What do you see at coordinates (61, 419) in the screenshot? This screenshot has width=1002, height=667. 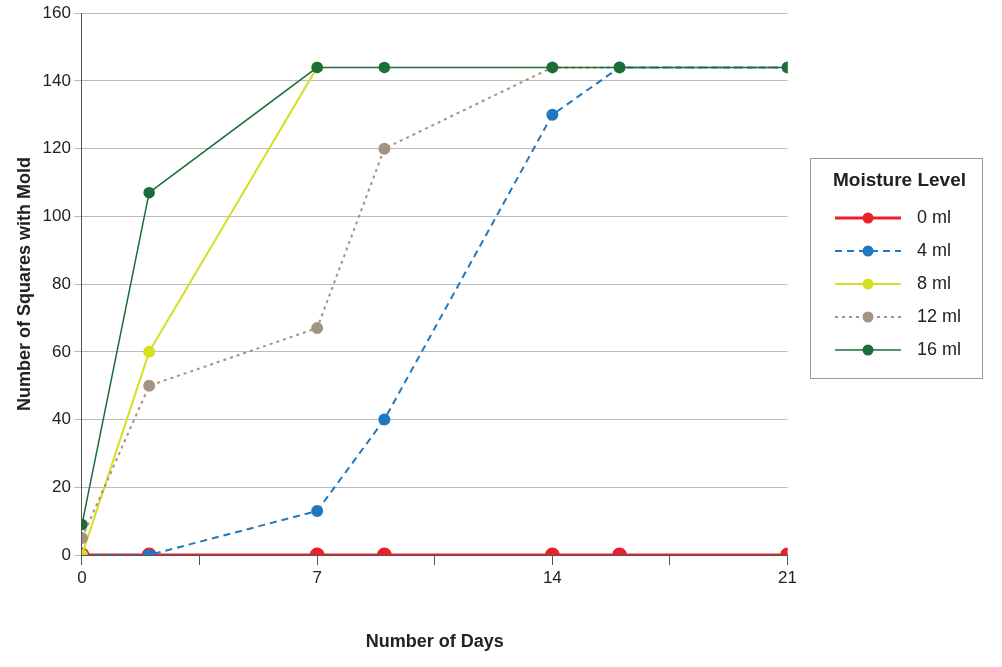 I see `y-tick-label: 40` at bounding box center [61, 419].